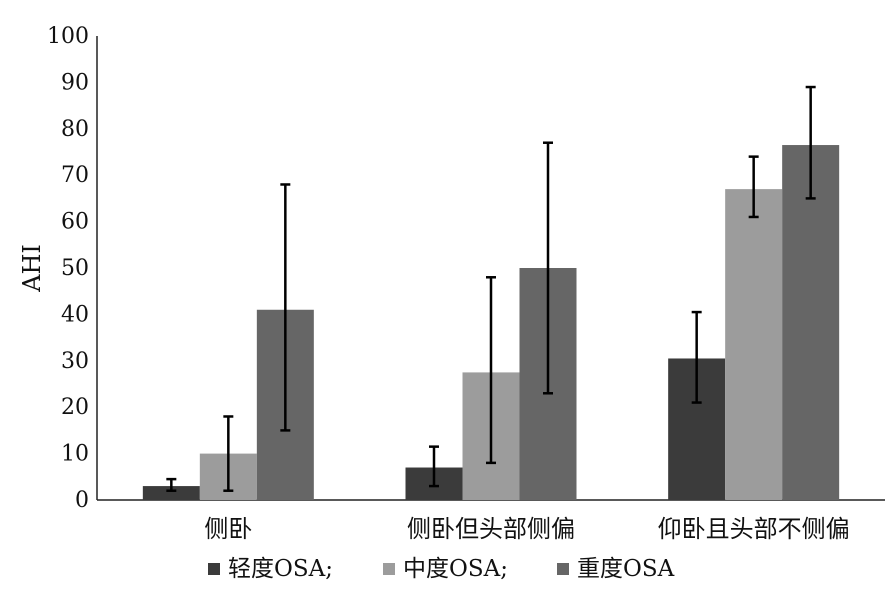 The width and height of the screenshot is (890, 606). I want to click on y-axis-ticks: 0 10 20 30 40 50 60 70 80 90 100, so click(68, 268).